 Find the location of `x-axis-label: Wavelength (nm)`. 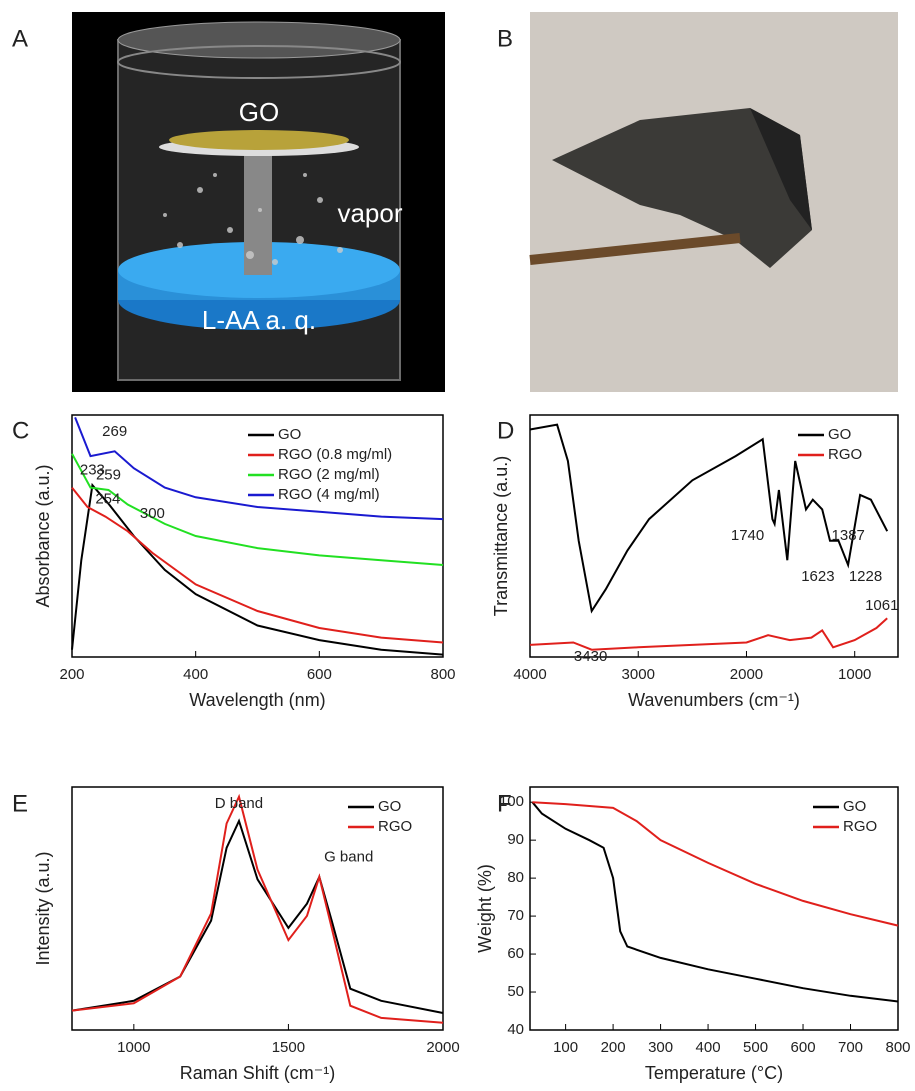

x-axis-label: Wavelength (nm) is located at coordinates (257, 700).